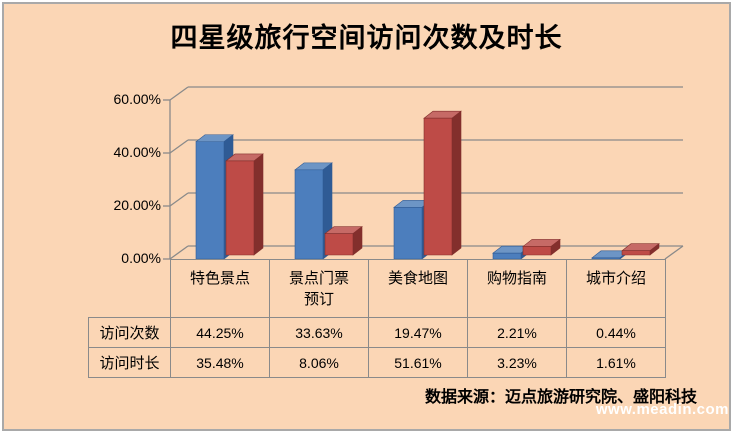  I want to click on value-cell: 19.47%, so click(418, 332).